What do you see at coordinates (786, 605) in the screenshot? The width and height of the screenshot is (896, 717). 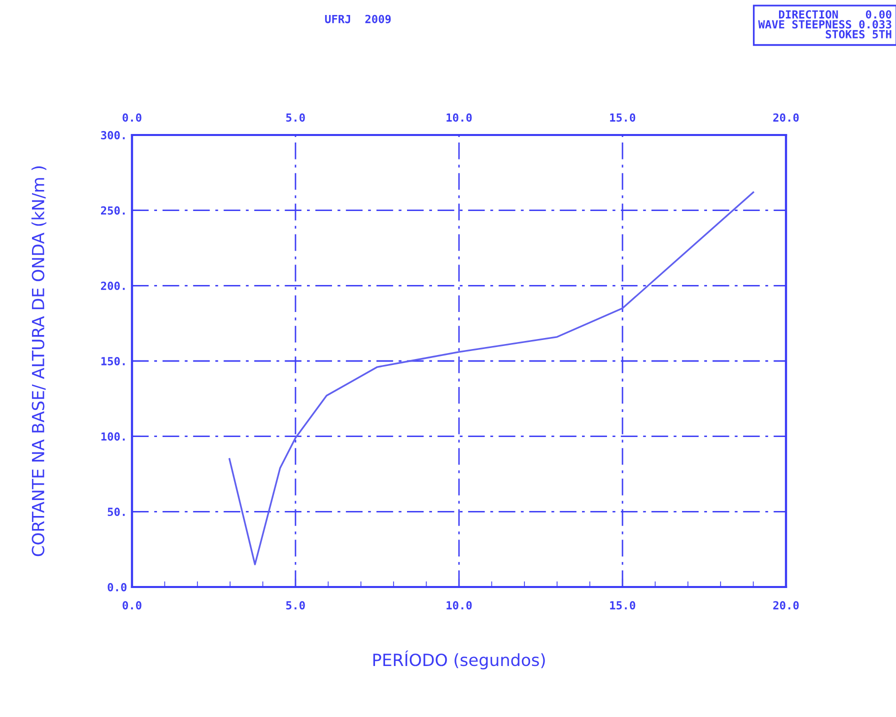 I see `x2-tick-label: 20.0` at bounding box center [786, 605].